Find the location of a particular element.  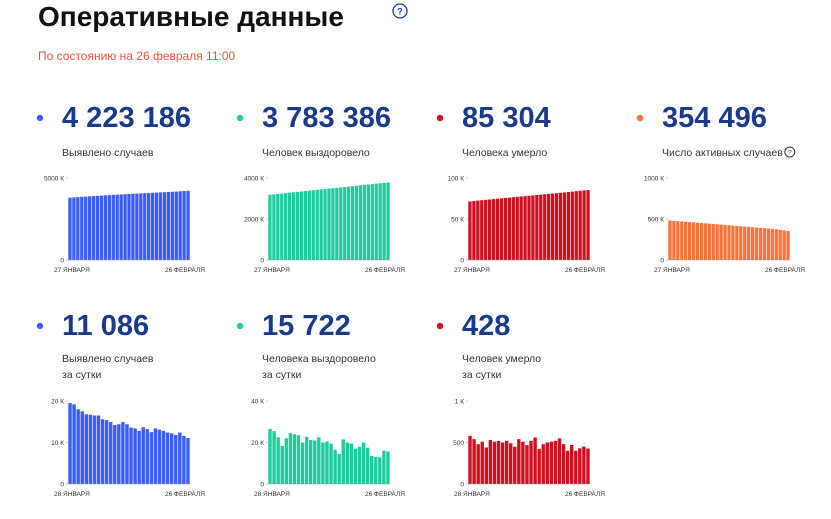

card-number: 15 722 is located at coordinates (306, 326).